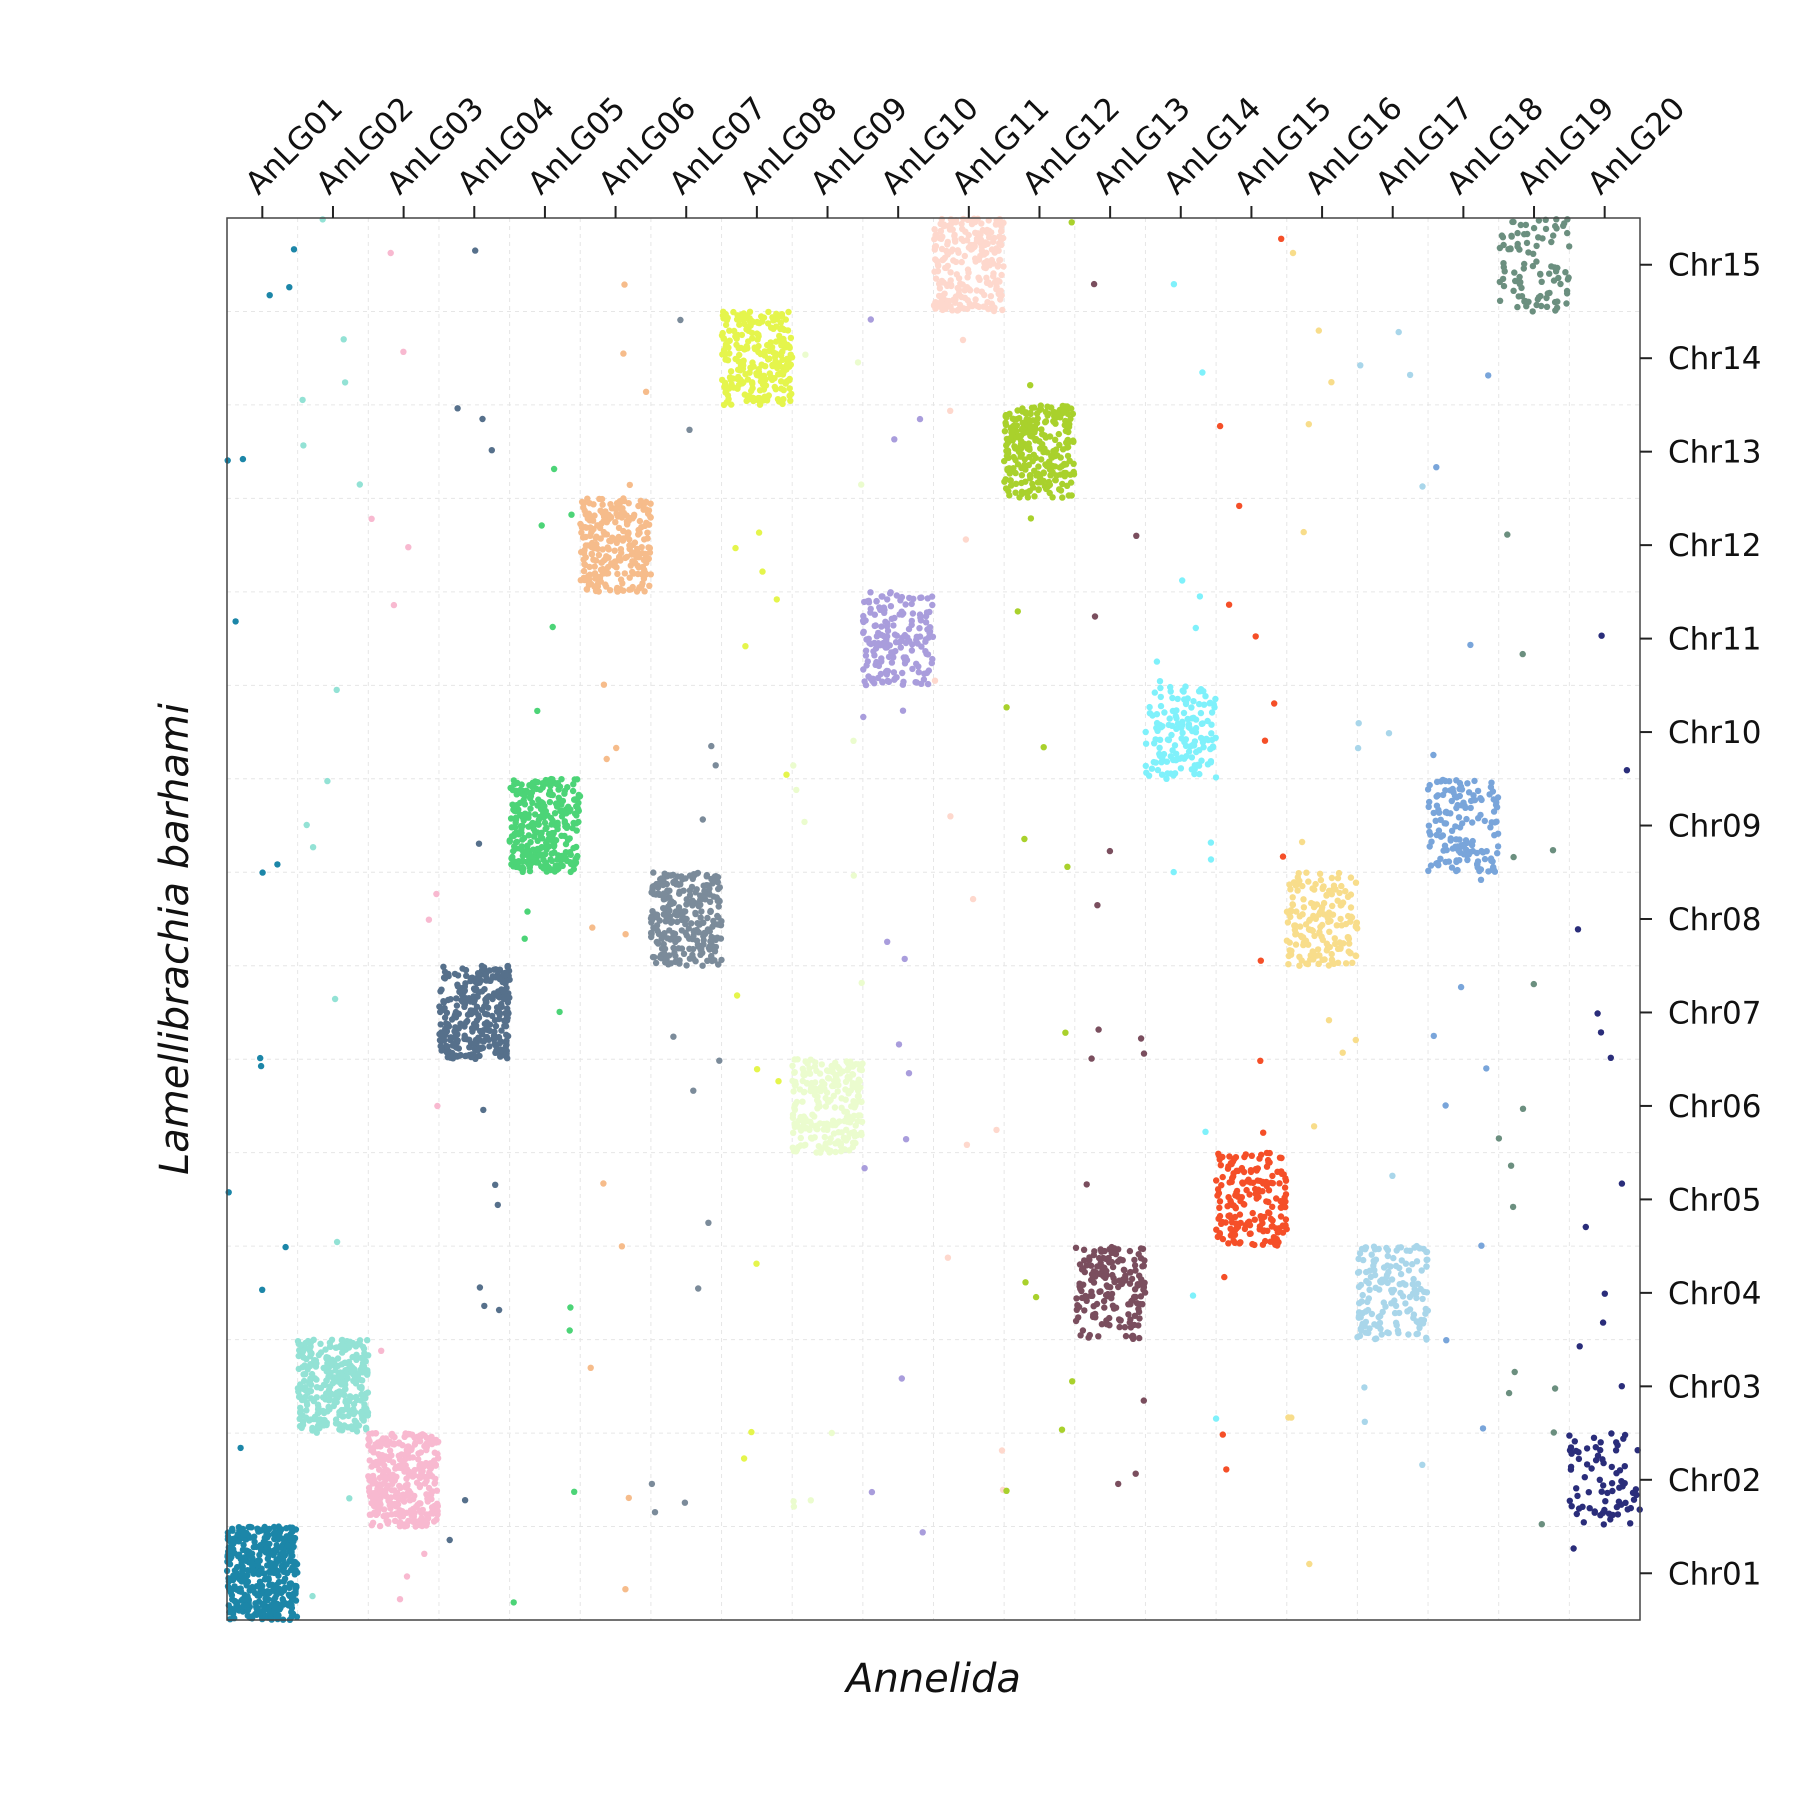 This screenshot has height=1800, width=1800. What do you see at coordinates (932, 1679) in the screenshot?
I see `x-axis-title: Annelida` at bounding box center [932, 1679].